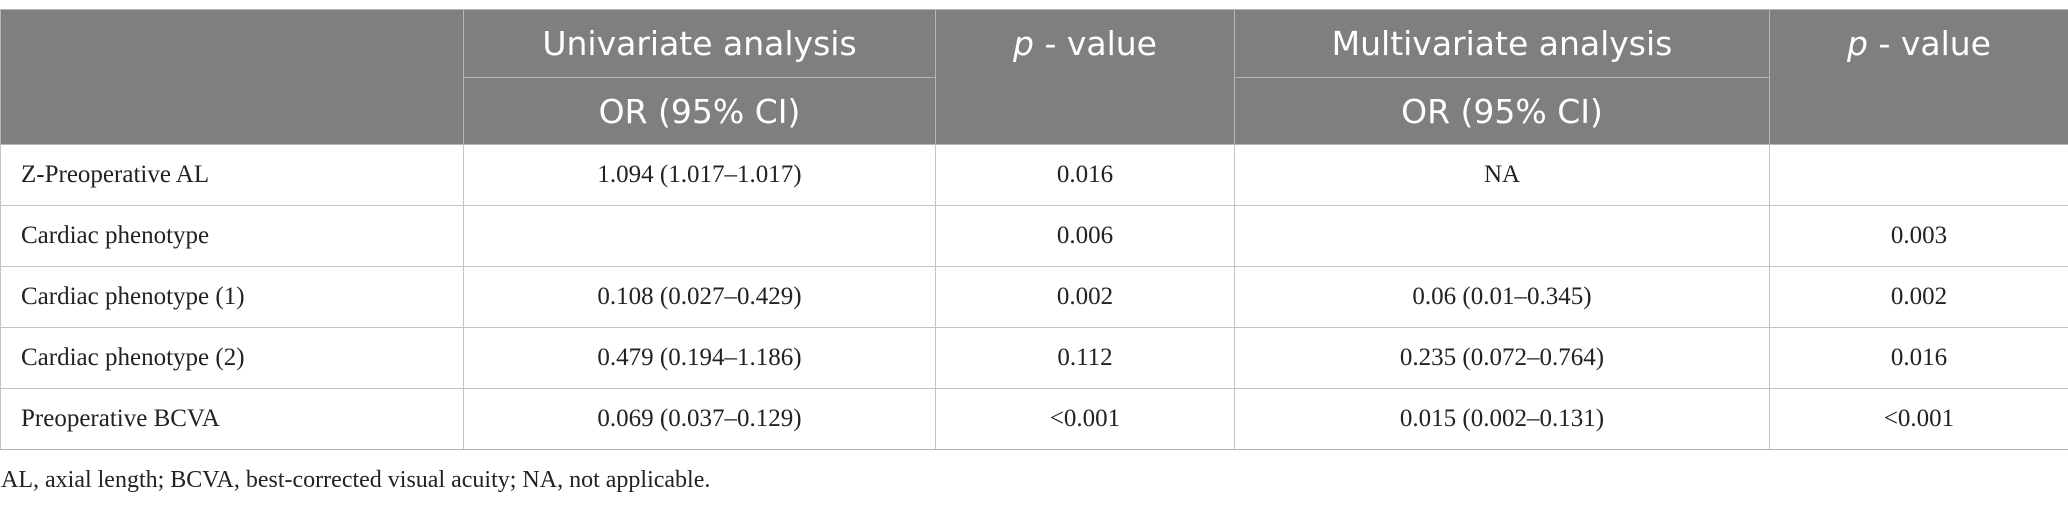  What do you see at coordinates (1502, 358) in the screenshot?
I see `multivariate-or-cell: 0.235 (0.072–0.764)` at bounding box center [1502, 358].